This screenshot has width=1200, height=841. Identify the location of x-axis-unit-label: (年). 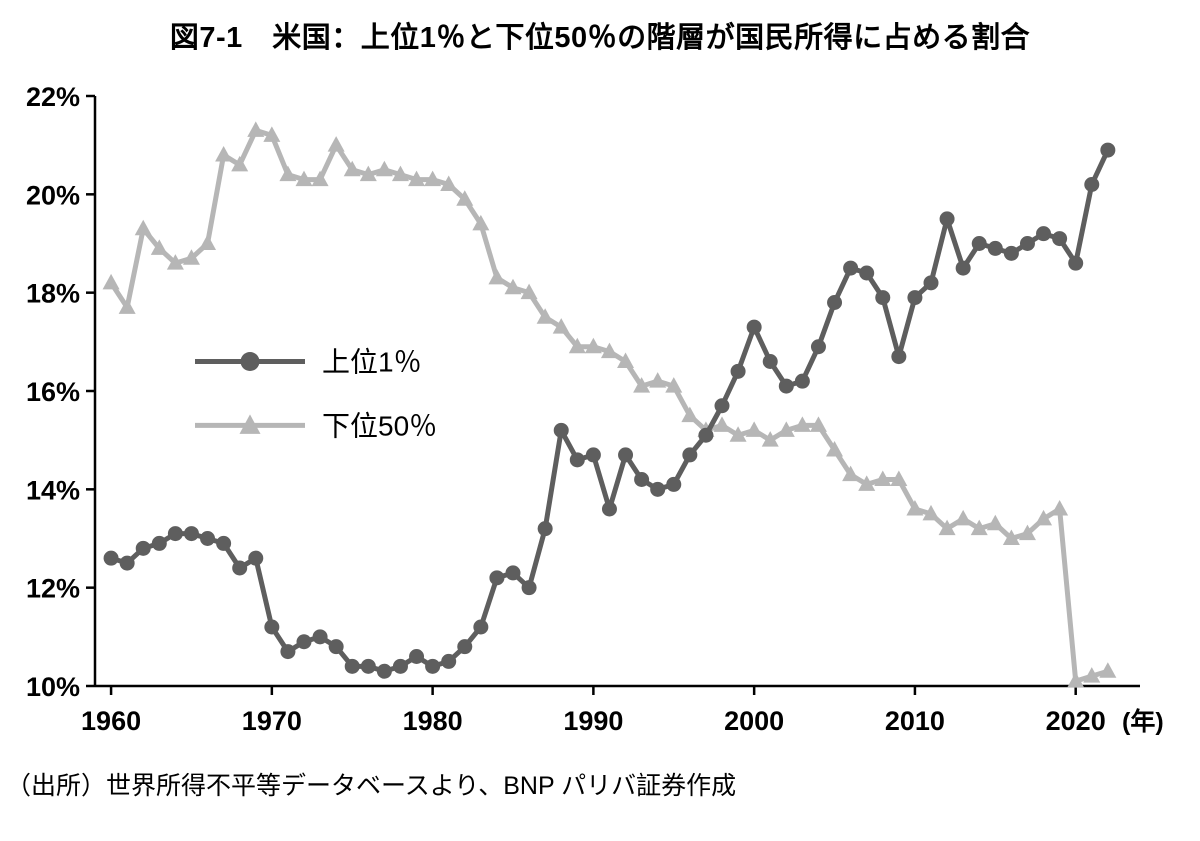
(1143, 721).